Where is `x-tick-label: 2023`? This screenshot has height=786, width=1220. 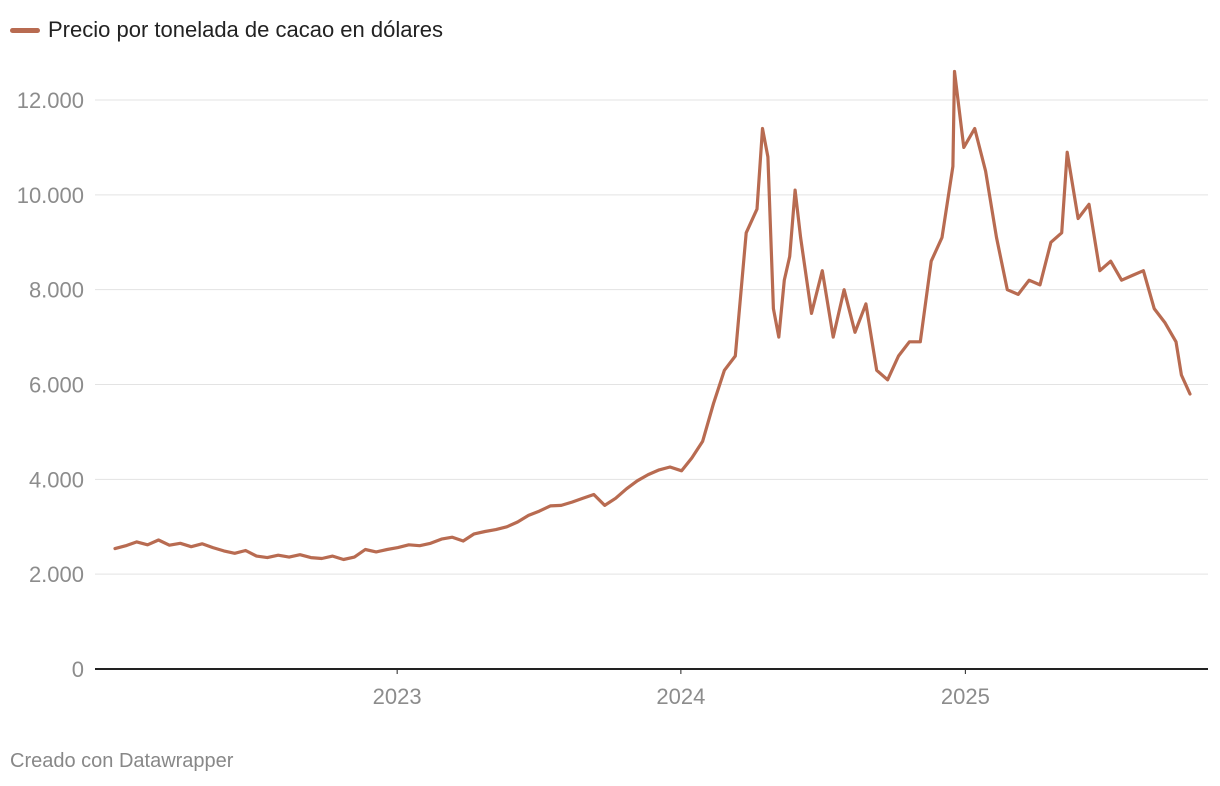
x-tick-label: 2023 is located at coordinates (397, 696).